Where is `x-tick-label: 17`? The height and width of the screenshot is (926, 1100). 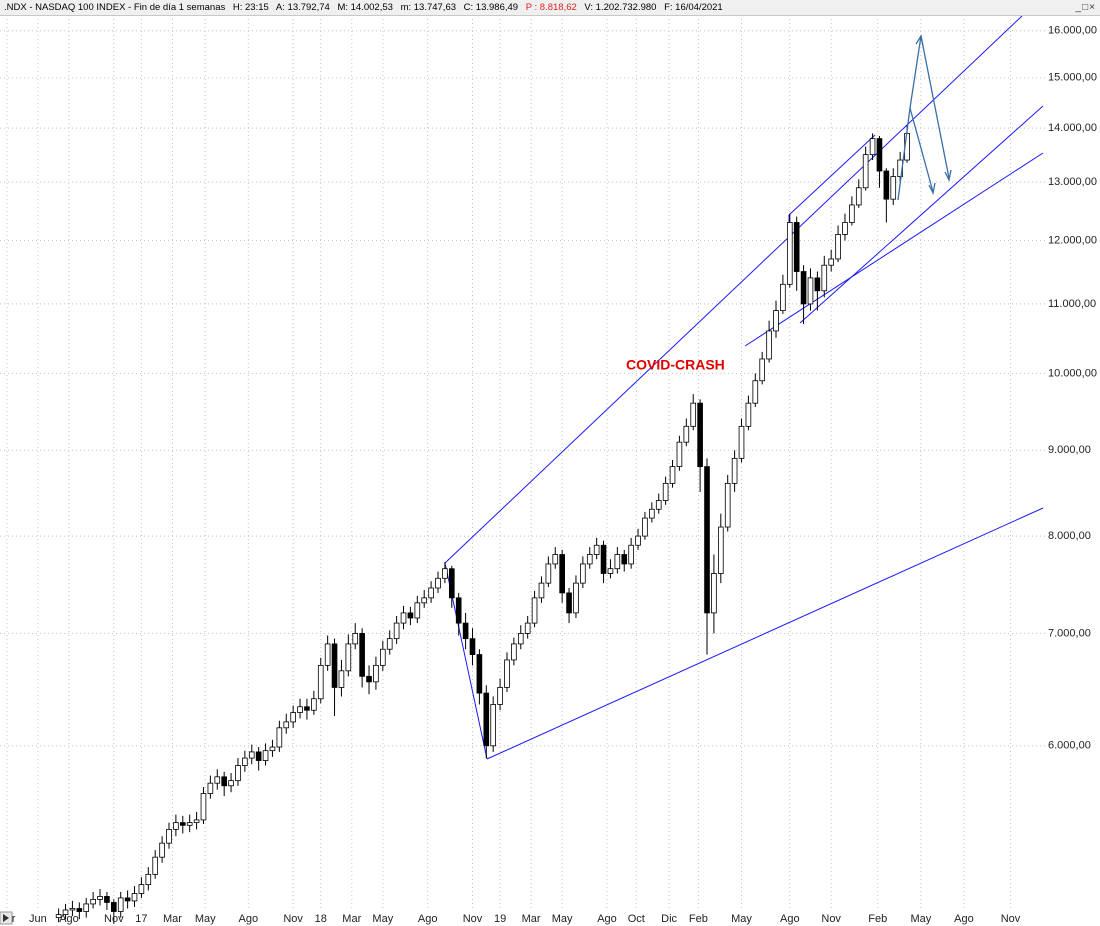 x-tick-label: 17 is located at coordinates (141, 919).